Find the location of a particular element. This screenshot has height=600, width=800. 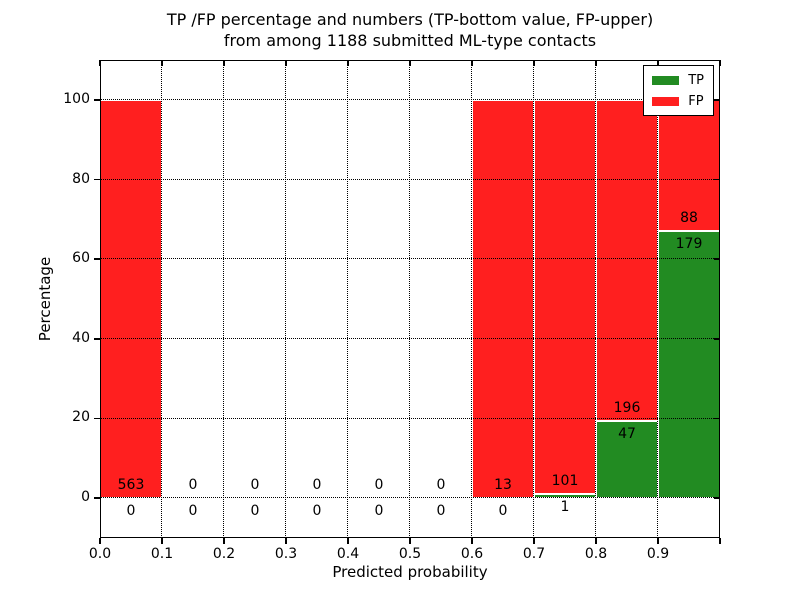

tp-count-label: 47 is located at coordinates (627, 434).